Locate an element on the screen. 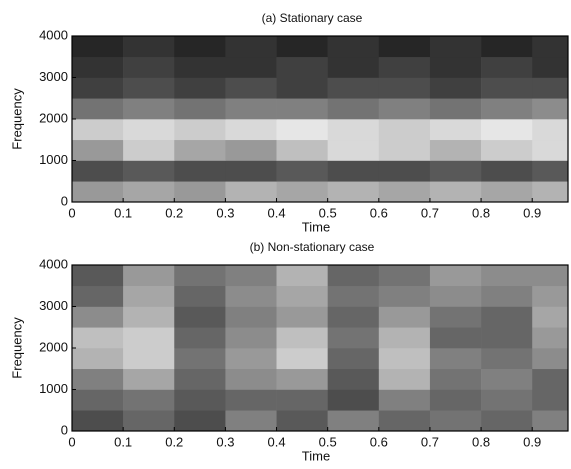 This screenshot has width=571, height=469. y-axis-label: Frequency is located at coordinates (16, 119).